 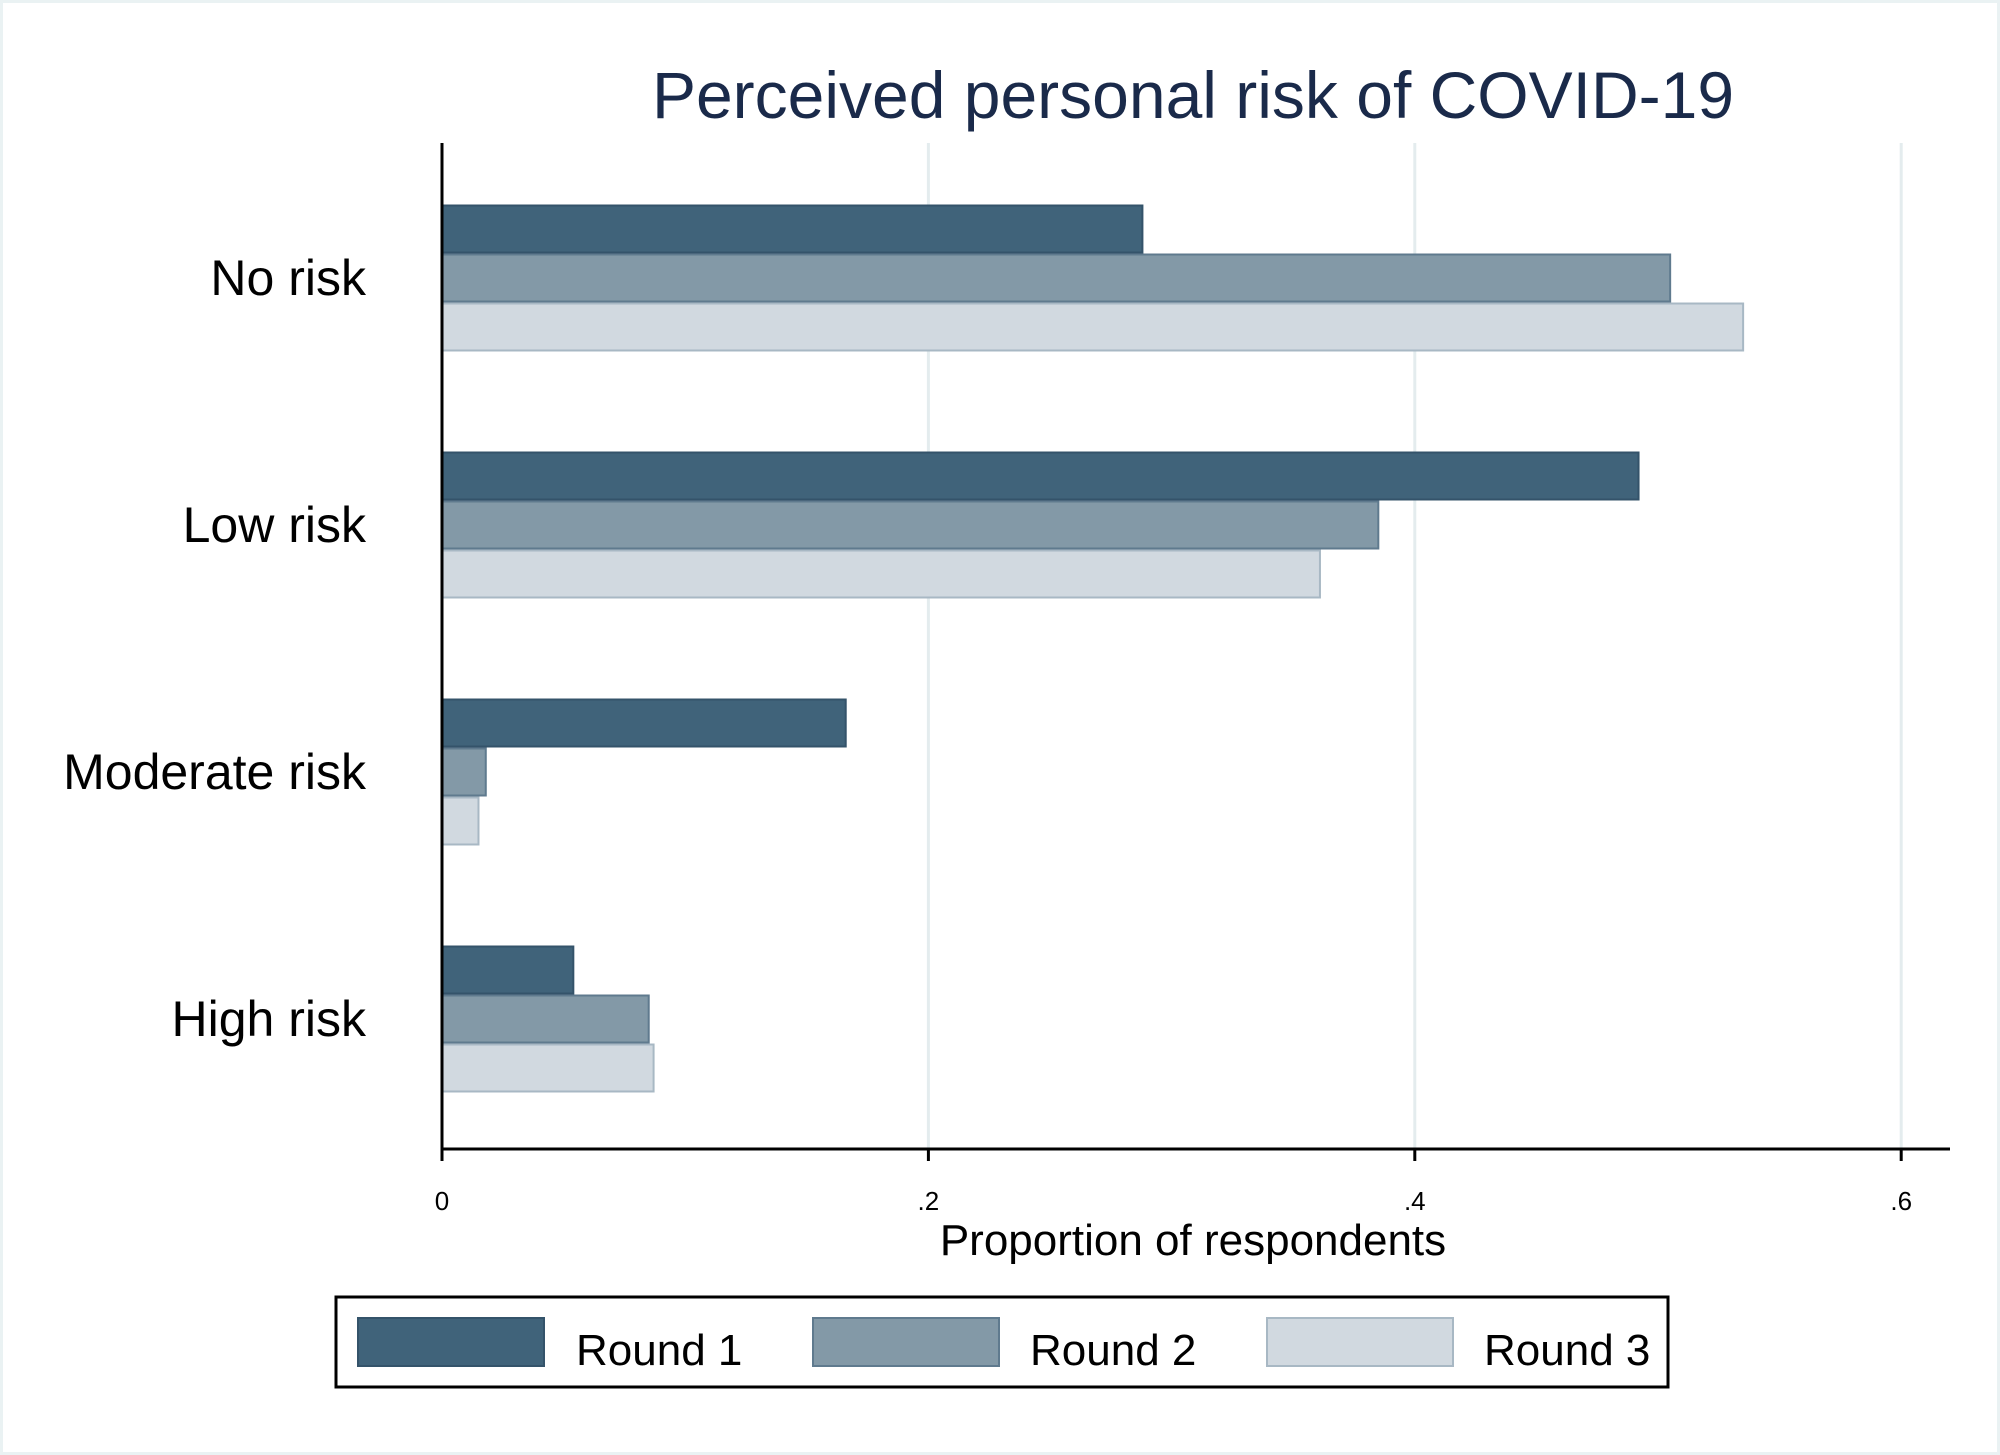 What do you see at coordinates (881, 574) in the screenshot?
I see `bar-round-3-low-risk` at bounding box center [881, 574].